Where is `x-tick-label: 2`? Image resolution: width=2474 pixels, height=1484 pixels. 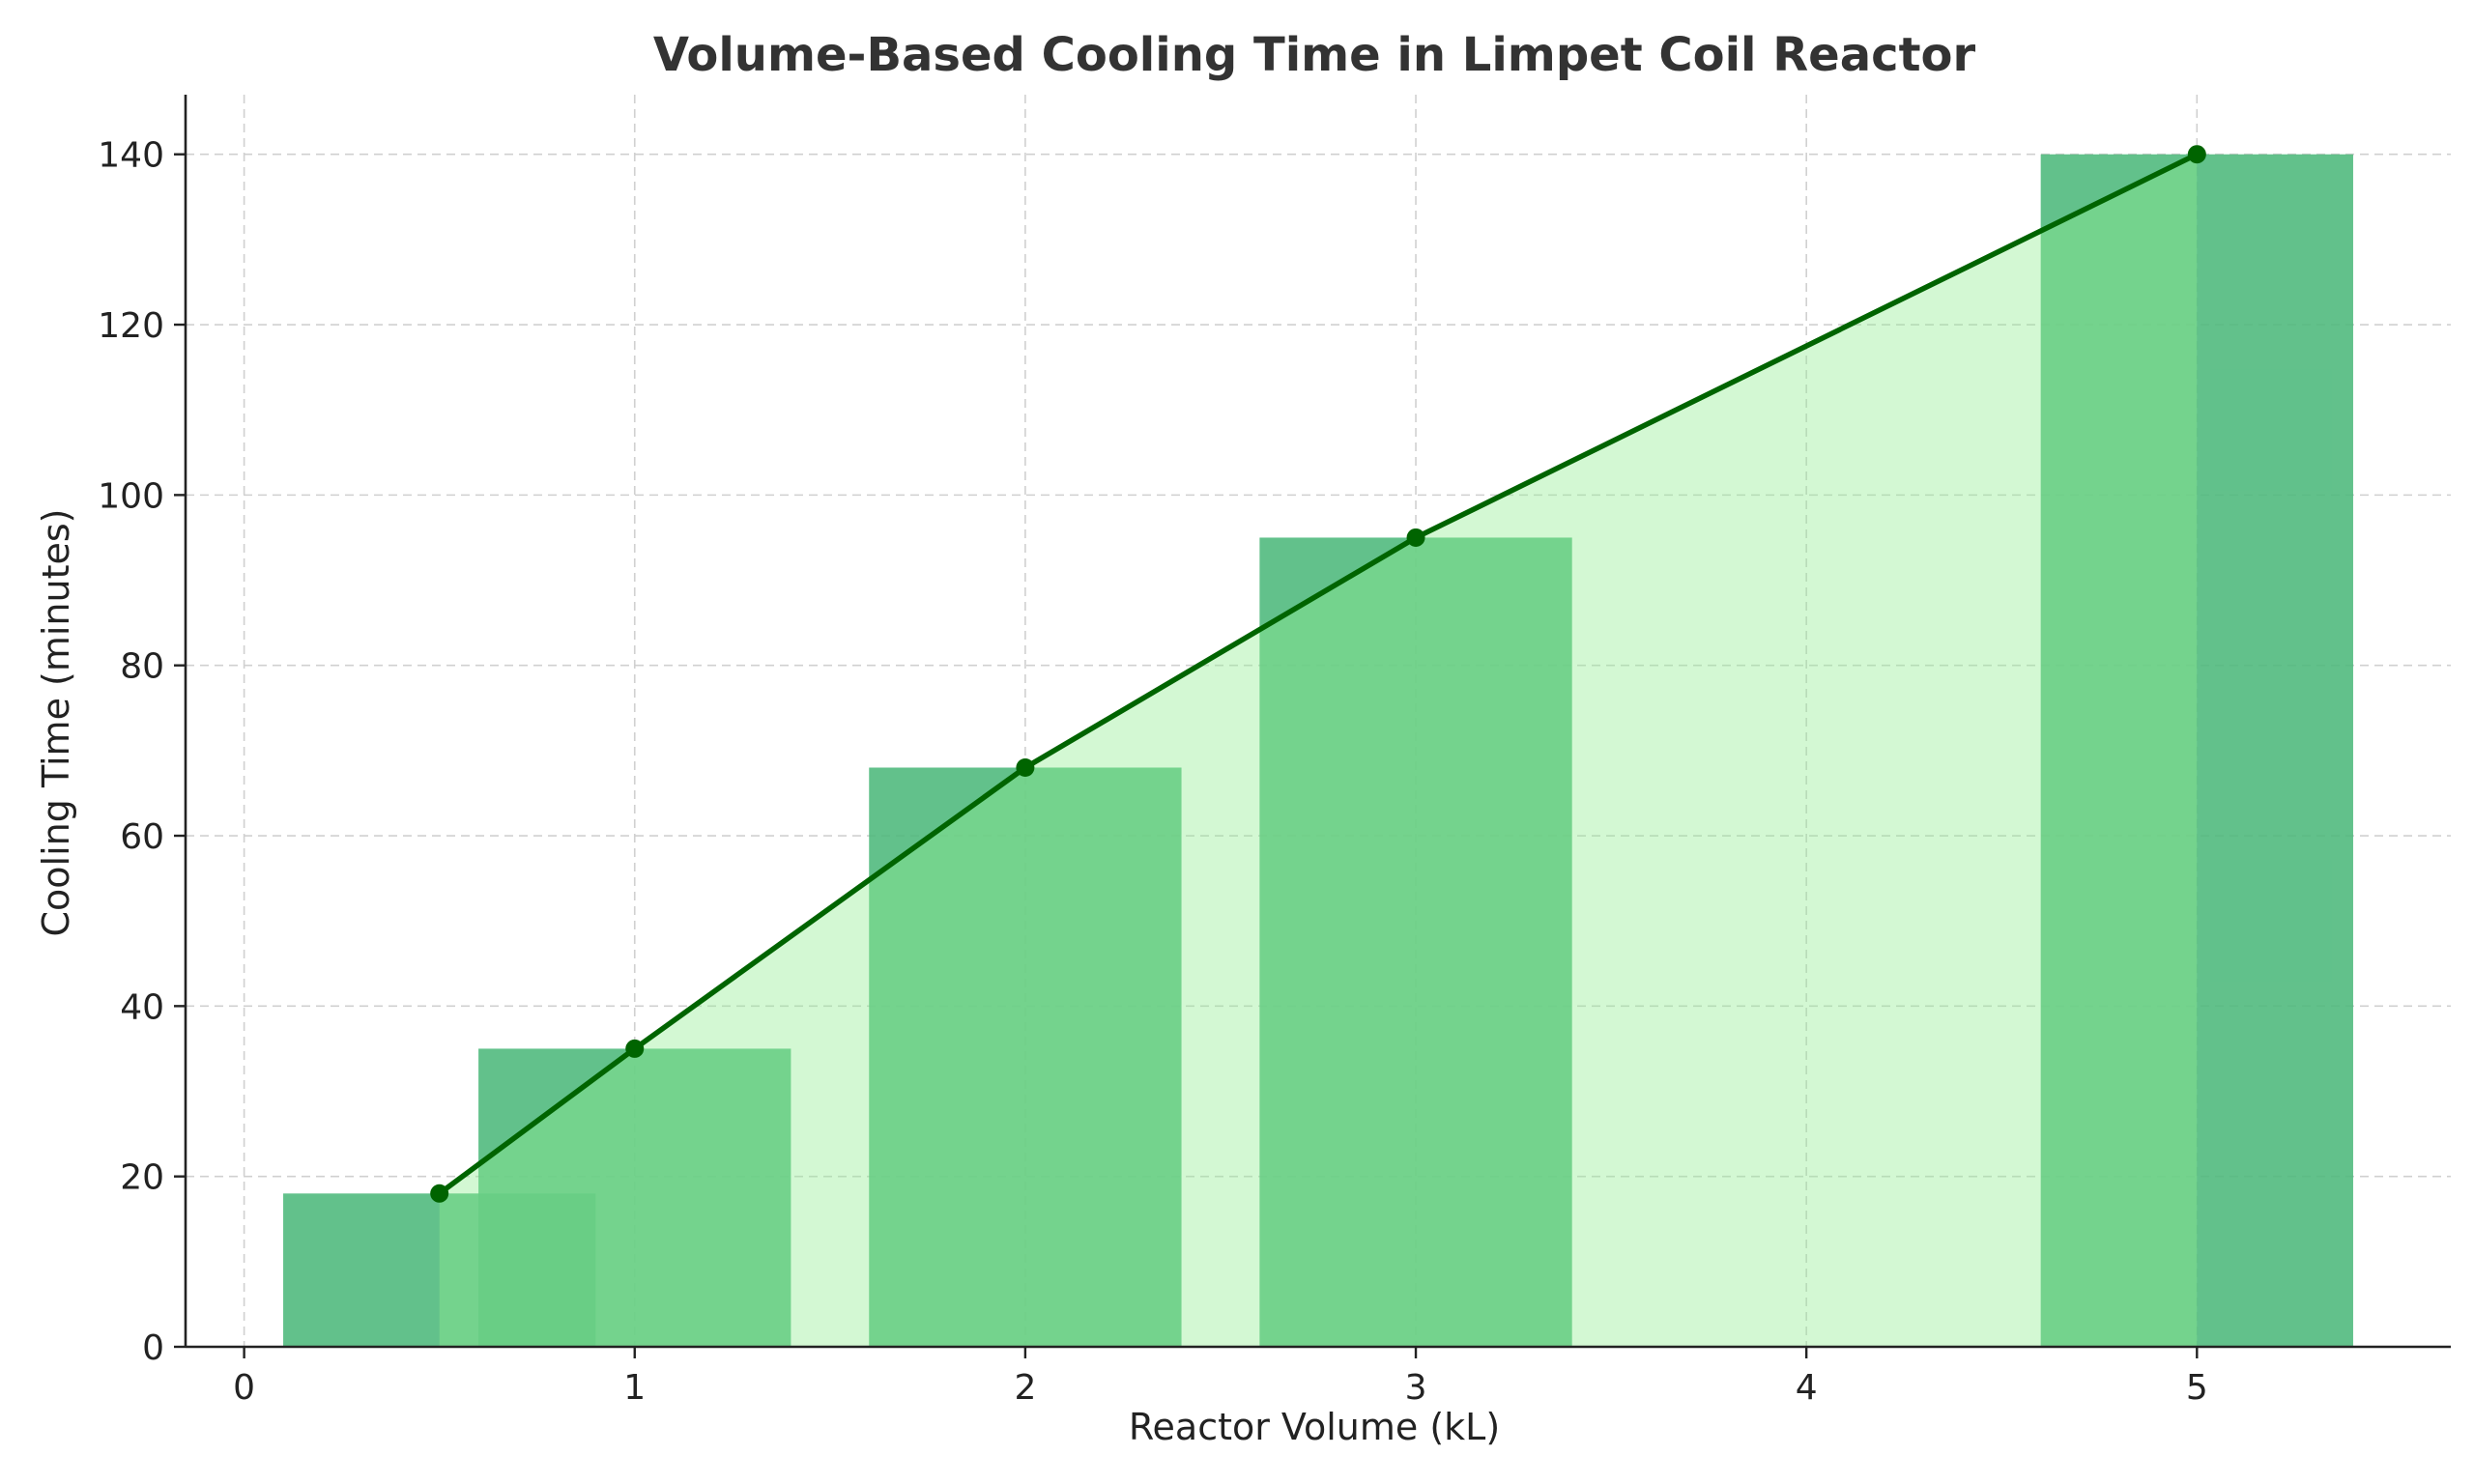
x-tick-label: 2 is located at coordinates (1025, 1388).